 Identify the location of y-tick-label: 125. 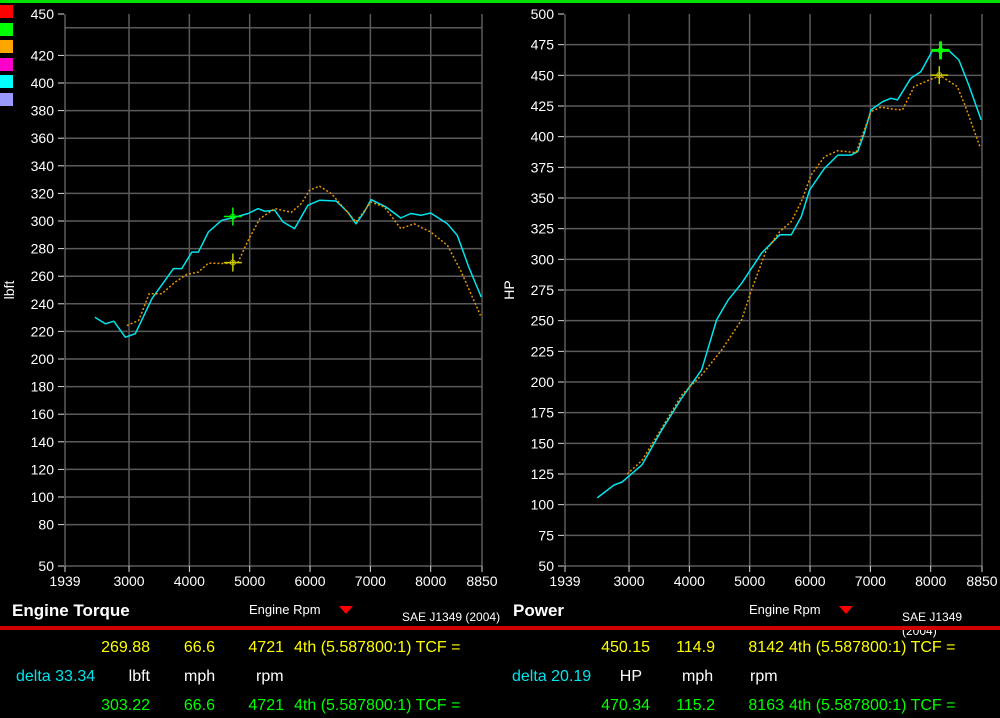
(543, 474).